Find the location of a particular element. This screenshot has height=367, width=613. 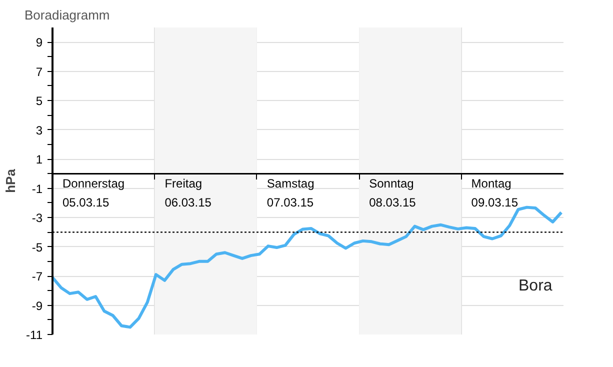

y-tick-label: -7 is located at coordinates (37, 277).